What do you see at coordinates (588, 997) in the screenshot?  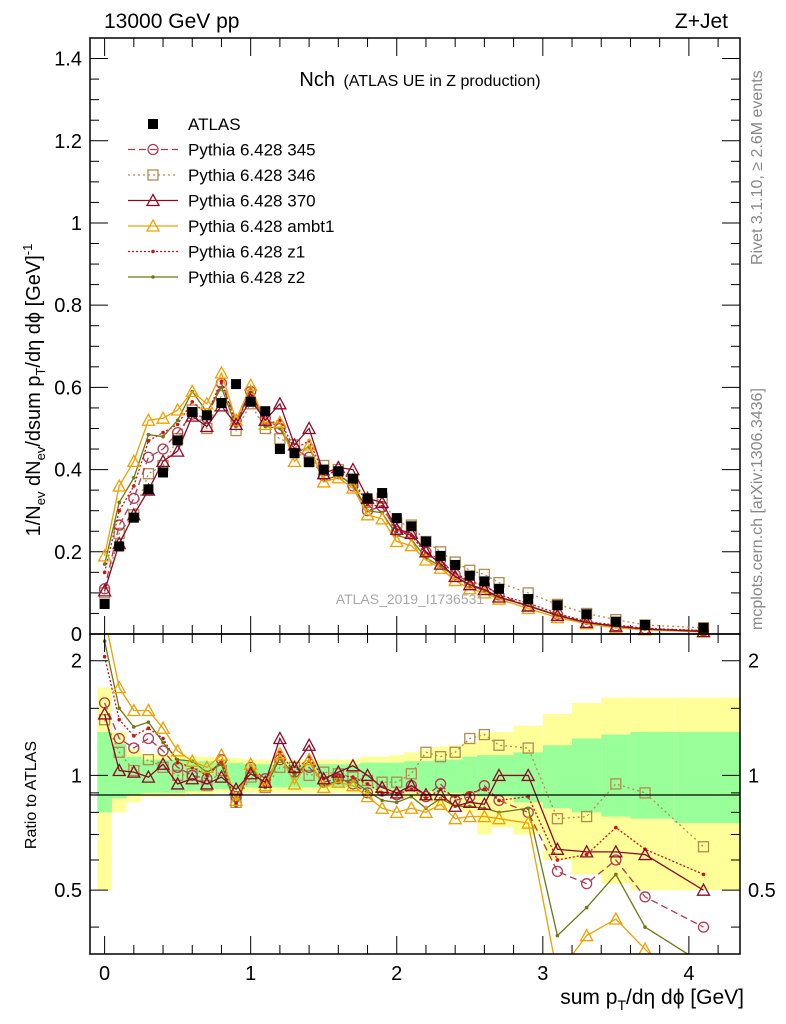 I see `x-label-part-1: sum p` at bounding box center [588, 997].